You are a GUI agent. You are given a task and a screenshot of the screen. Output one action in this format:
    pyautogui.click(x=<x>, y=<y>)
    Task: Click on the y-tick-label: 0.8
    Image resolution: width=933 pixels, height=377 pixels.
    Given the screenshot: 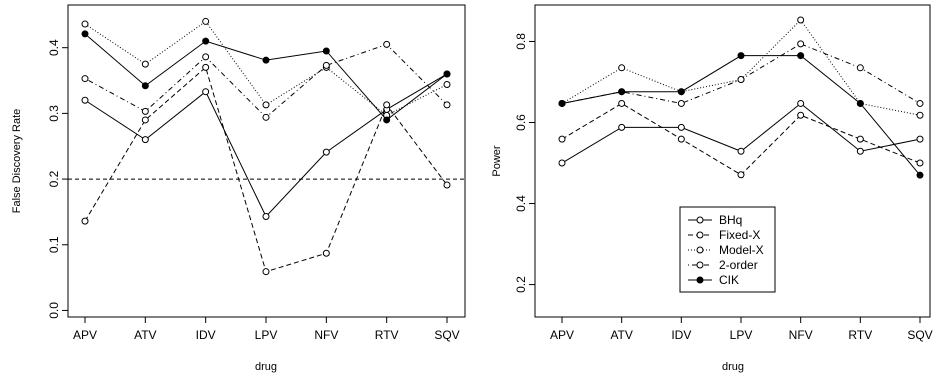 What is the action you would take?
    pyautogui.click(x=521, y=41)
    